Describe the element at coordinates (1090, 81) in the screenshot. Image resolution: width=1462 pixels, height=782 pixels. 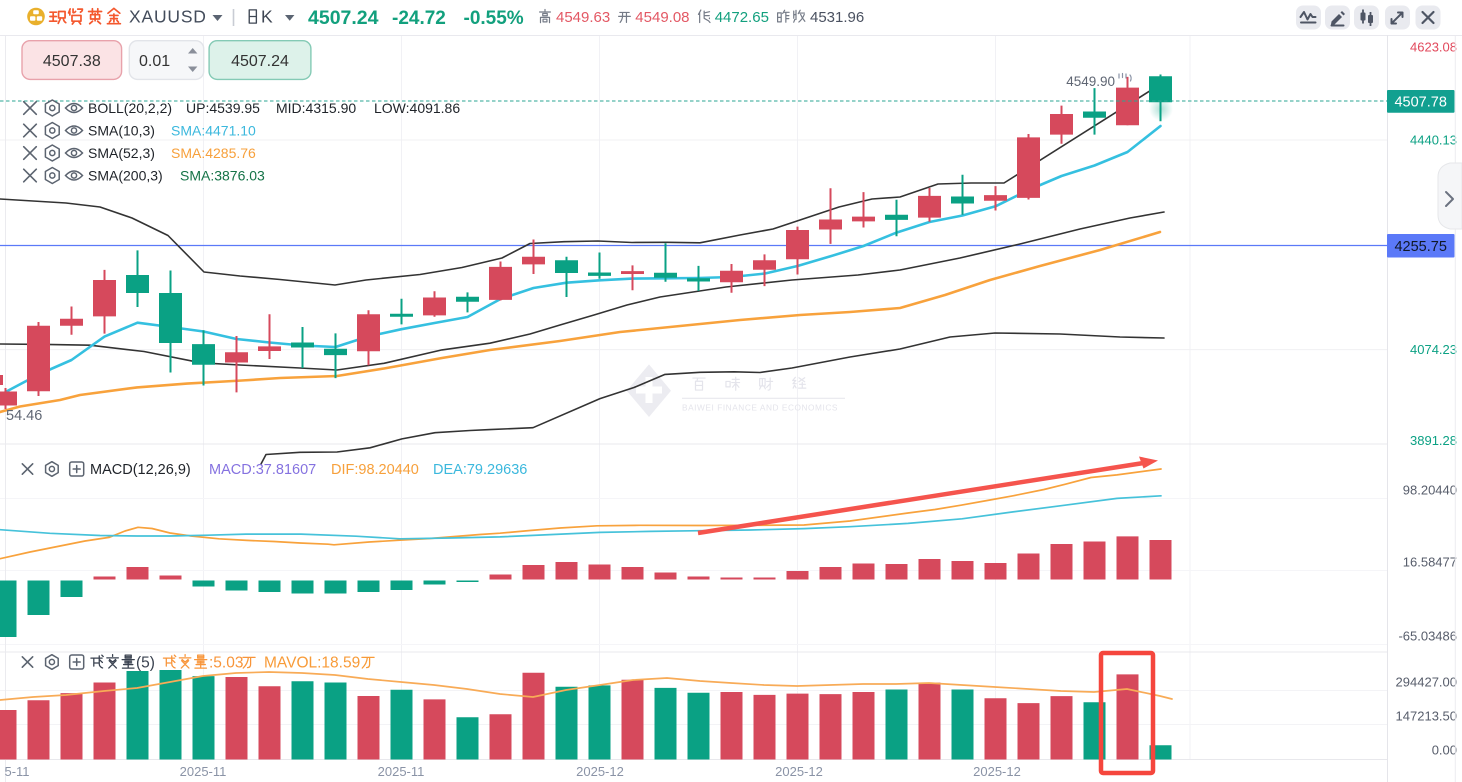
I see `svg-text: 4549.90` at that location.